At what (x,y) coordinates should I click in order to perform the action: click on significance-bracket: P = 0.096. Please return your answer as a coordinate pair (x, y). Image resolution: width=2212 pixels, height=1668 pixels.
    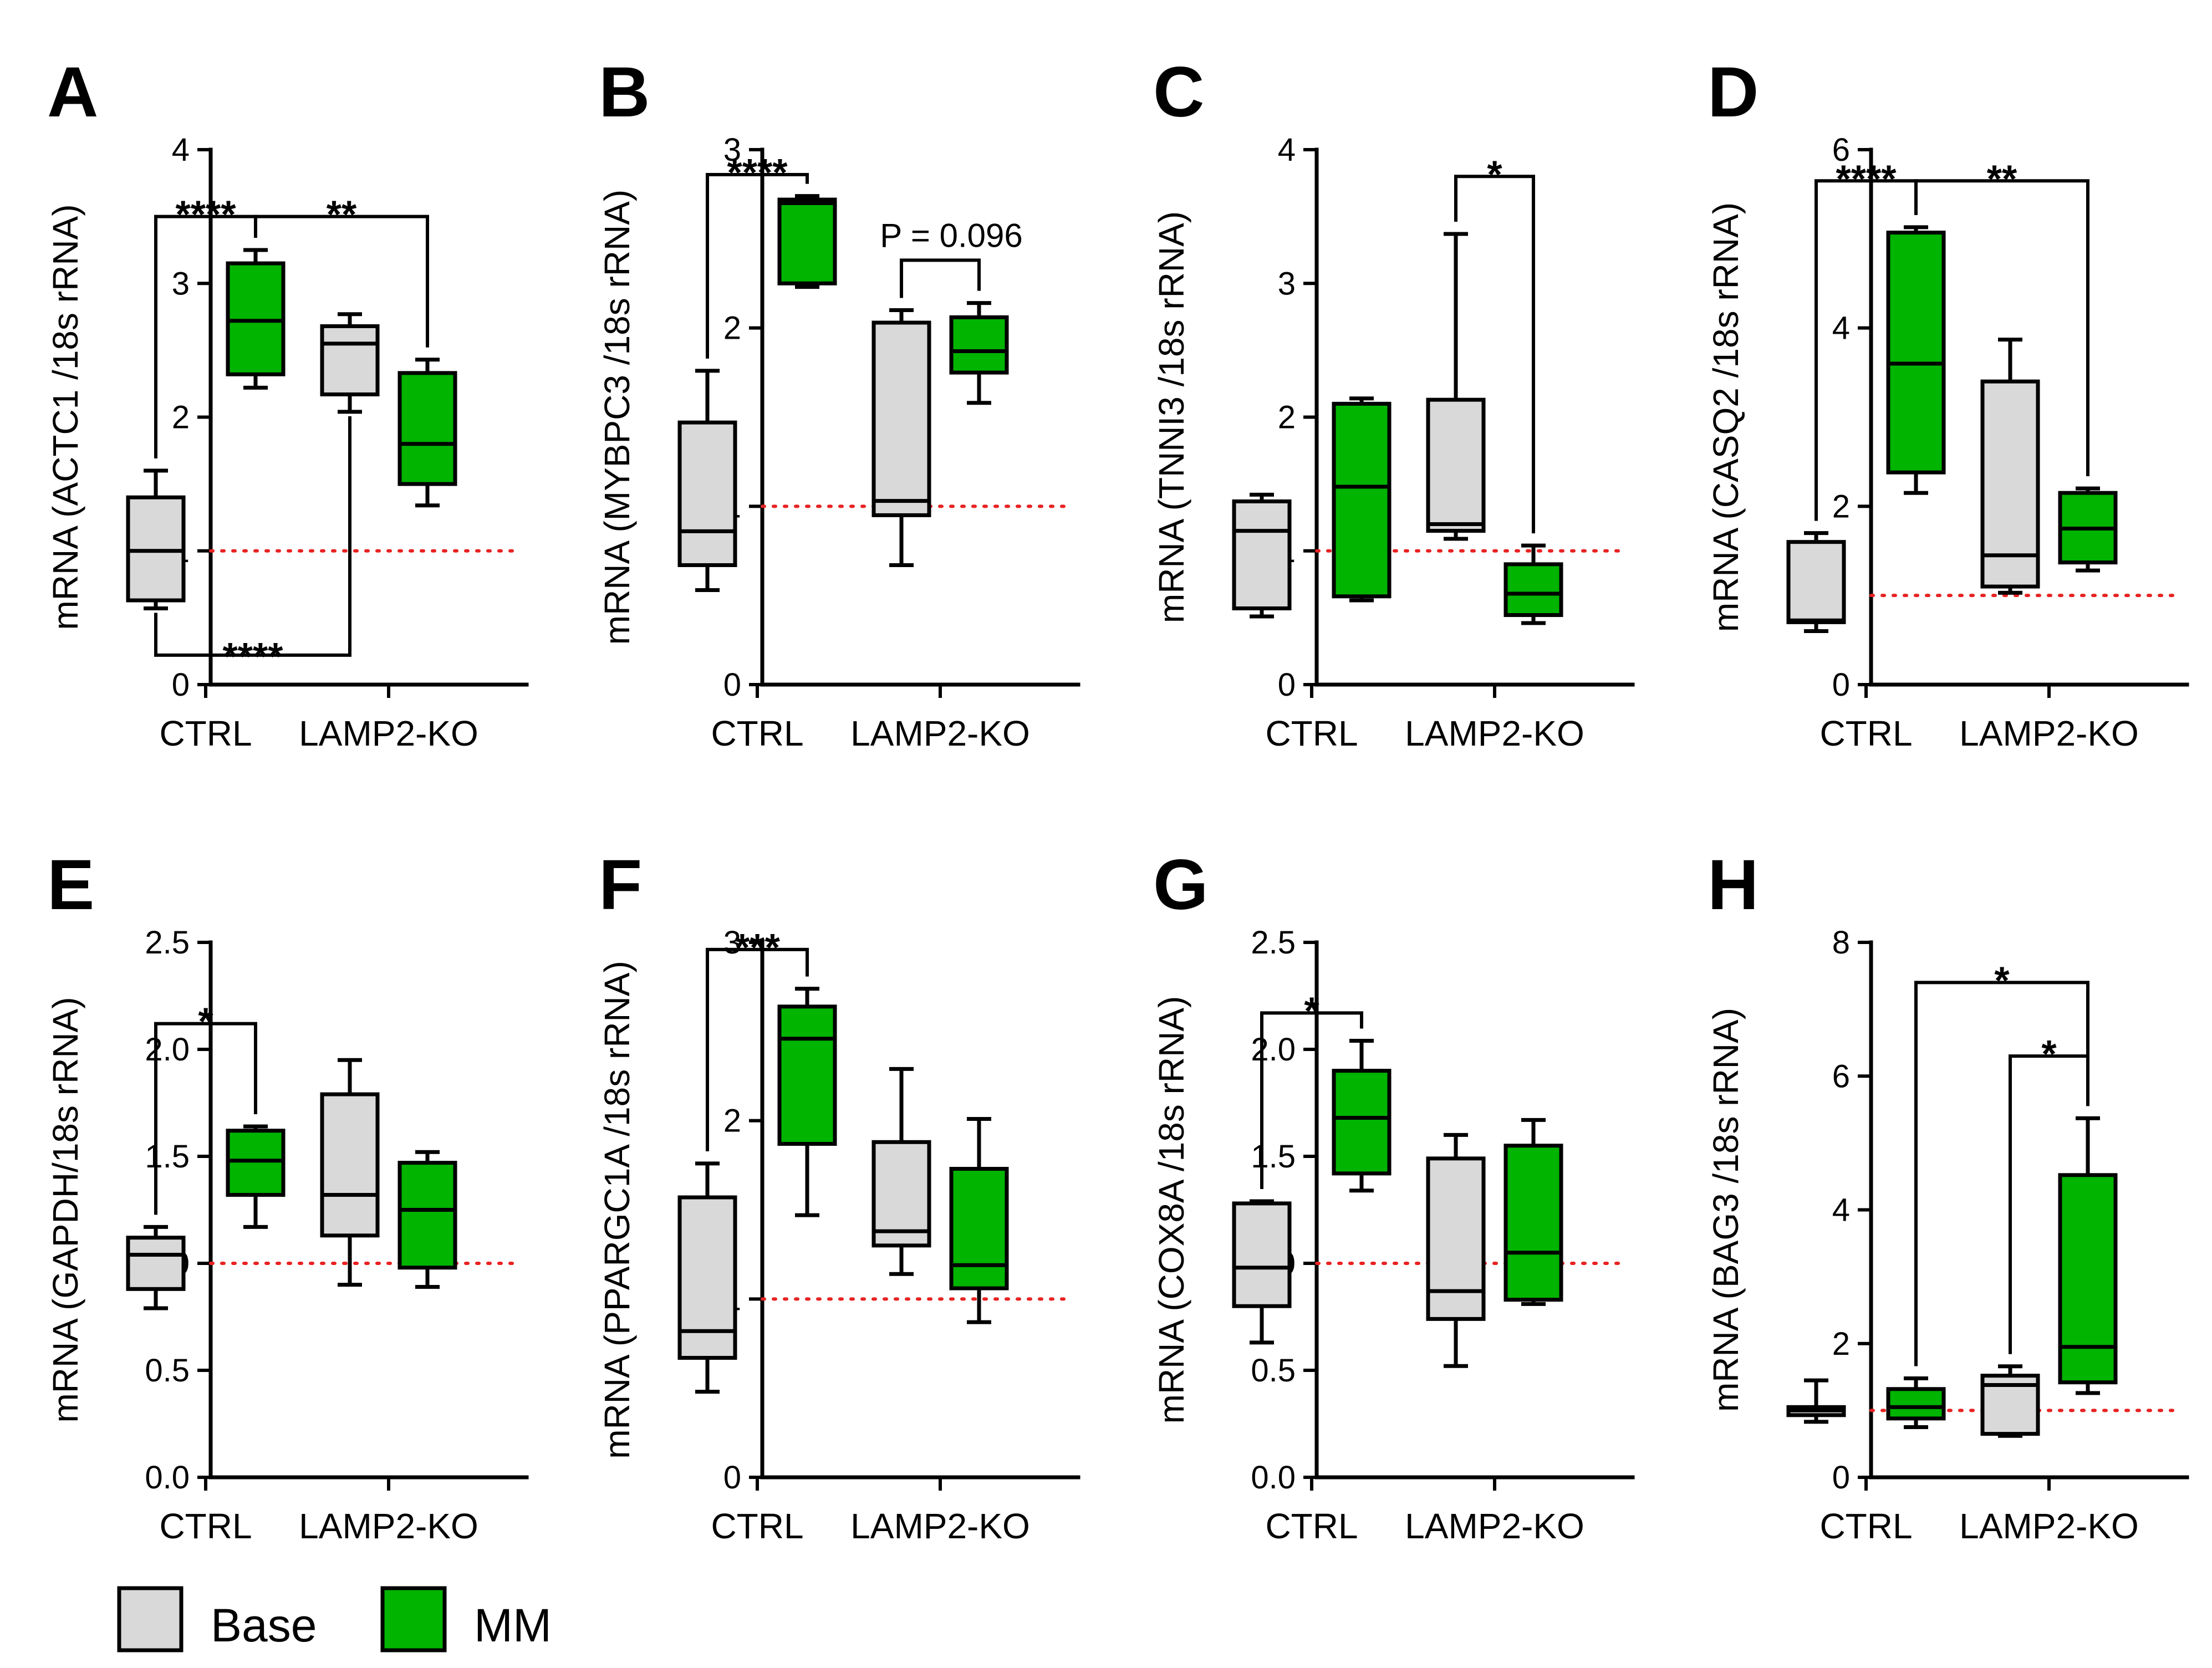
    Looking at the image, I should click on (951, 257).